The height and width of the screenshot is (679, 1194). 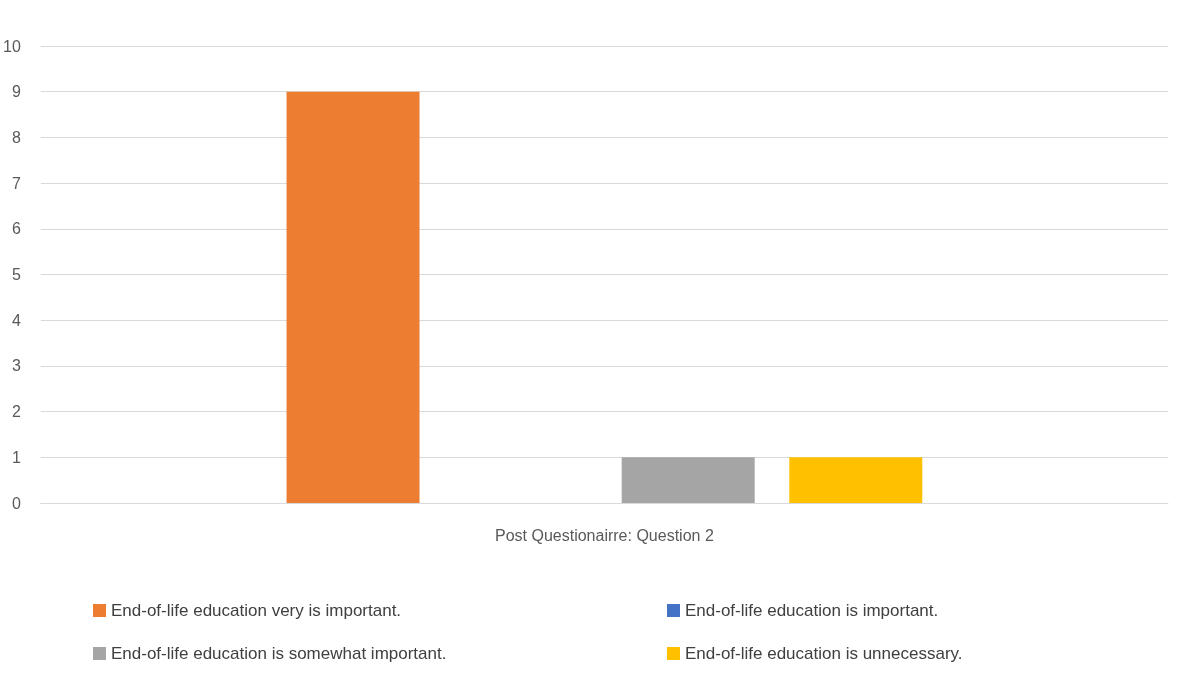 What do you see at coordinates (824, 653) in the screenshot?
I see `legend-label: End-of-life education is unnecessary.` at bounding box center [824, 653].